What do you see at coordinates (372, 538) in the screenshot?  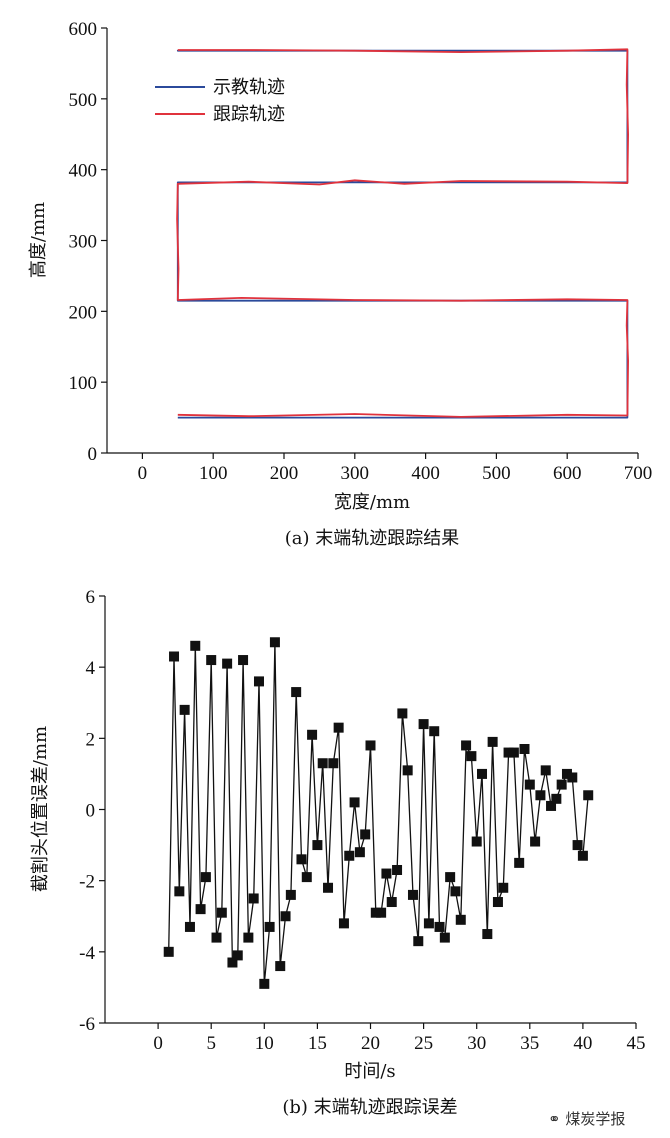 I see `chart-caption: (a) 末端轨迹跟踪结果` at bounding box center [372, 538].